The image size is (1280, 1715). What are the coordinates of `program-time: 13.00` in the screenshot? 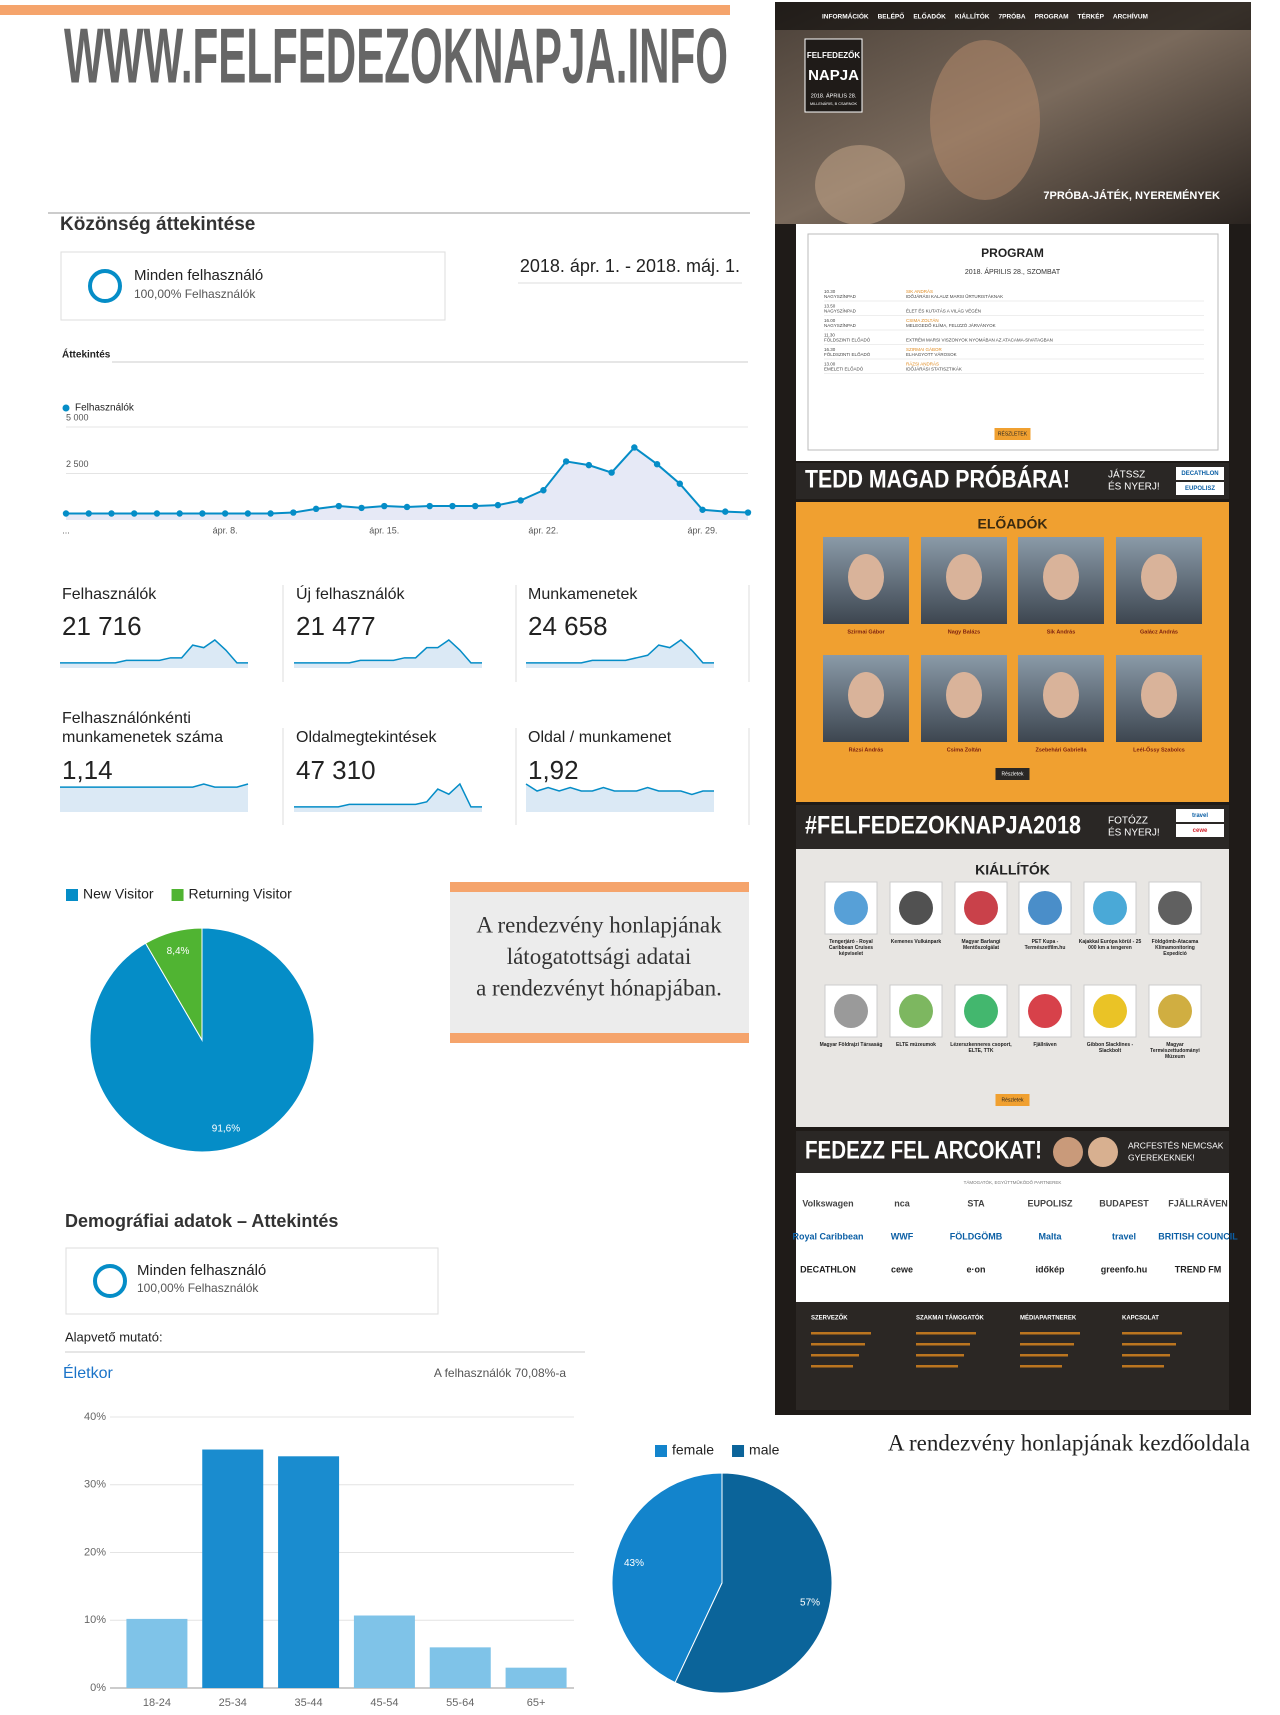 It's located at (830, 364).